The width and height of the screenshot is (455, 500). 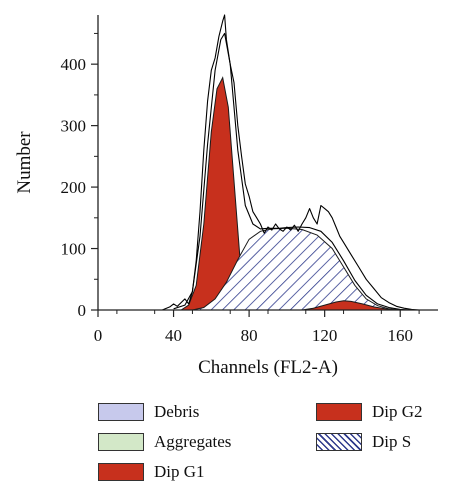 What do you see at coordinates (397, 411) in the screenshot?
I see `legend-label: Dip G2` at bounding box center [397, 411].